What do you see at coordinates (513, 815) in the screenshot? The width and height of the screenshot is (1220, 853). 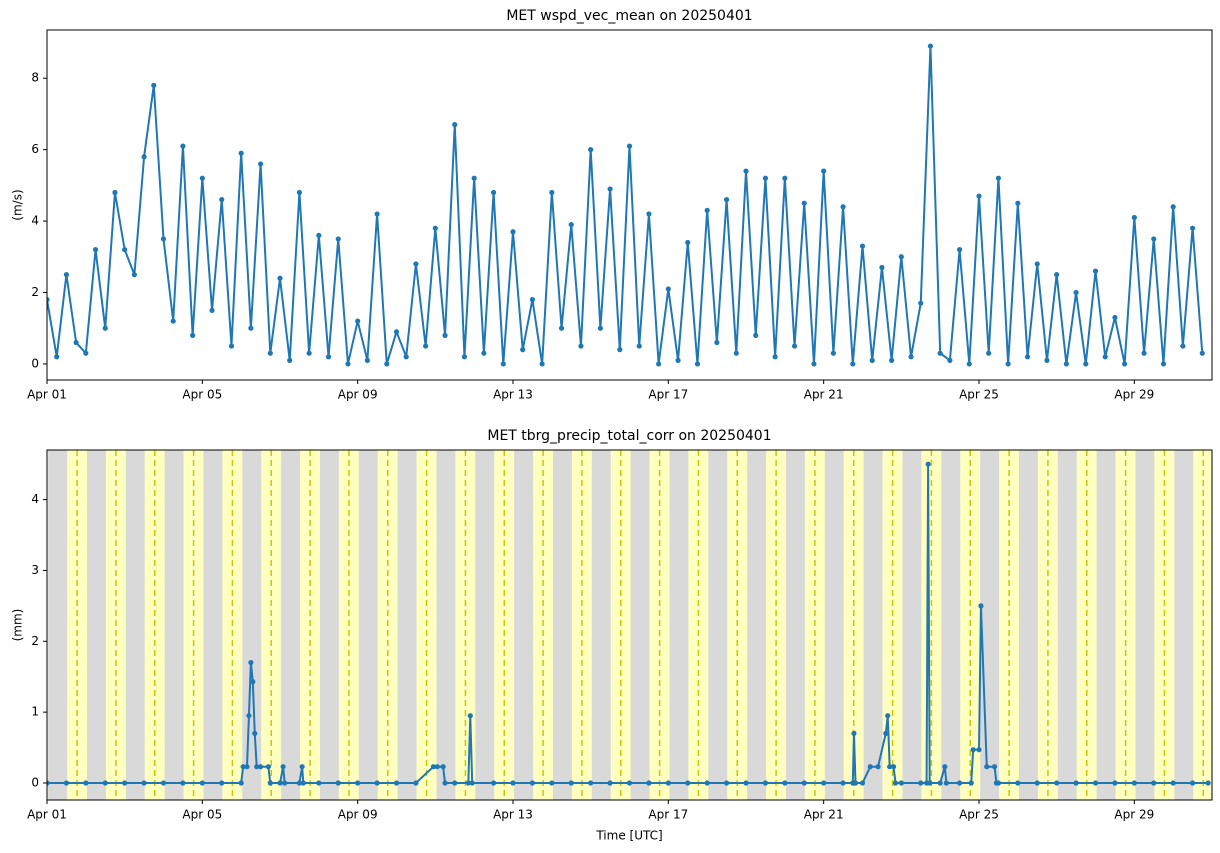 I see `x-tick-label: Apr 13` at bounding box center [513, 815].